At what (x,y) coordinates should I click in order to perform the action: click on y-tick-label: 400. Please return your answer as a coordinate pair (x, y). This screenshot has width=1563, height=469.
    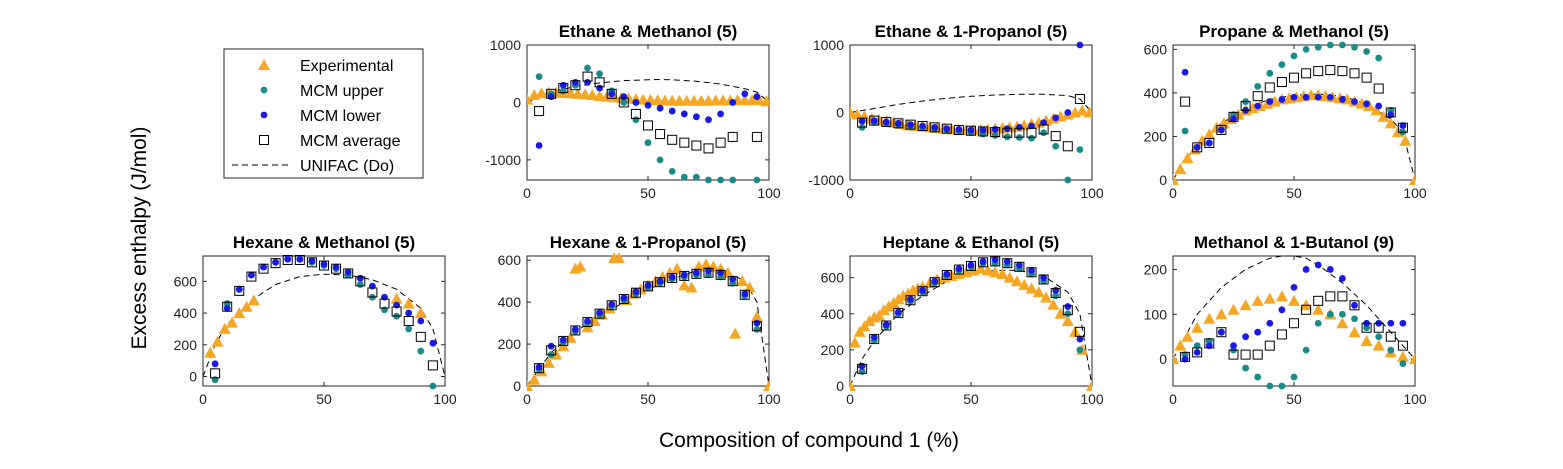
    Looking at the image, I should click on (833, 314).